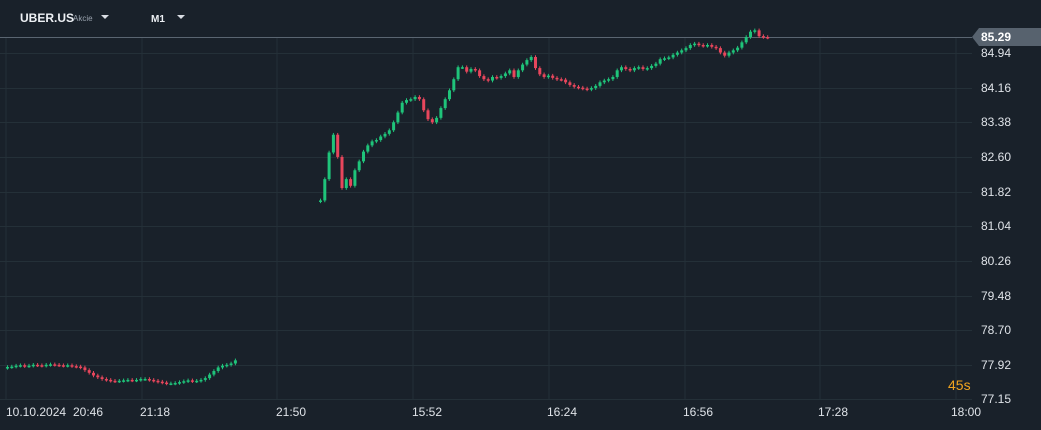 This screenshot has width=1041, height=430. What do you see at coordinates (996, 37) in the screenshot?
I see `last-price-label: 85.29` at bounding box center [996, 37].